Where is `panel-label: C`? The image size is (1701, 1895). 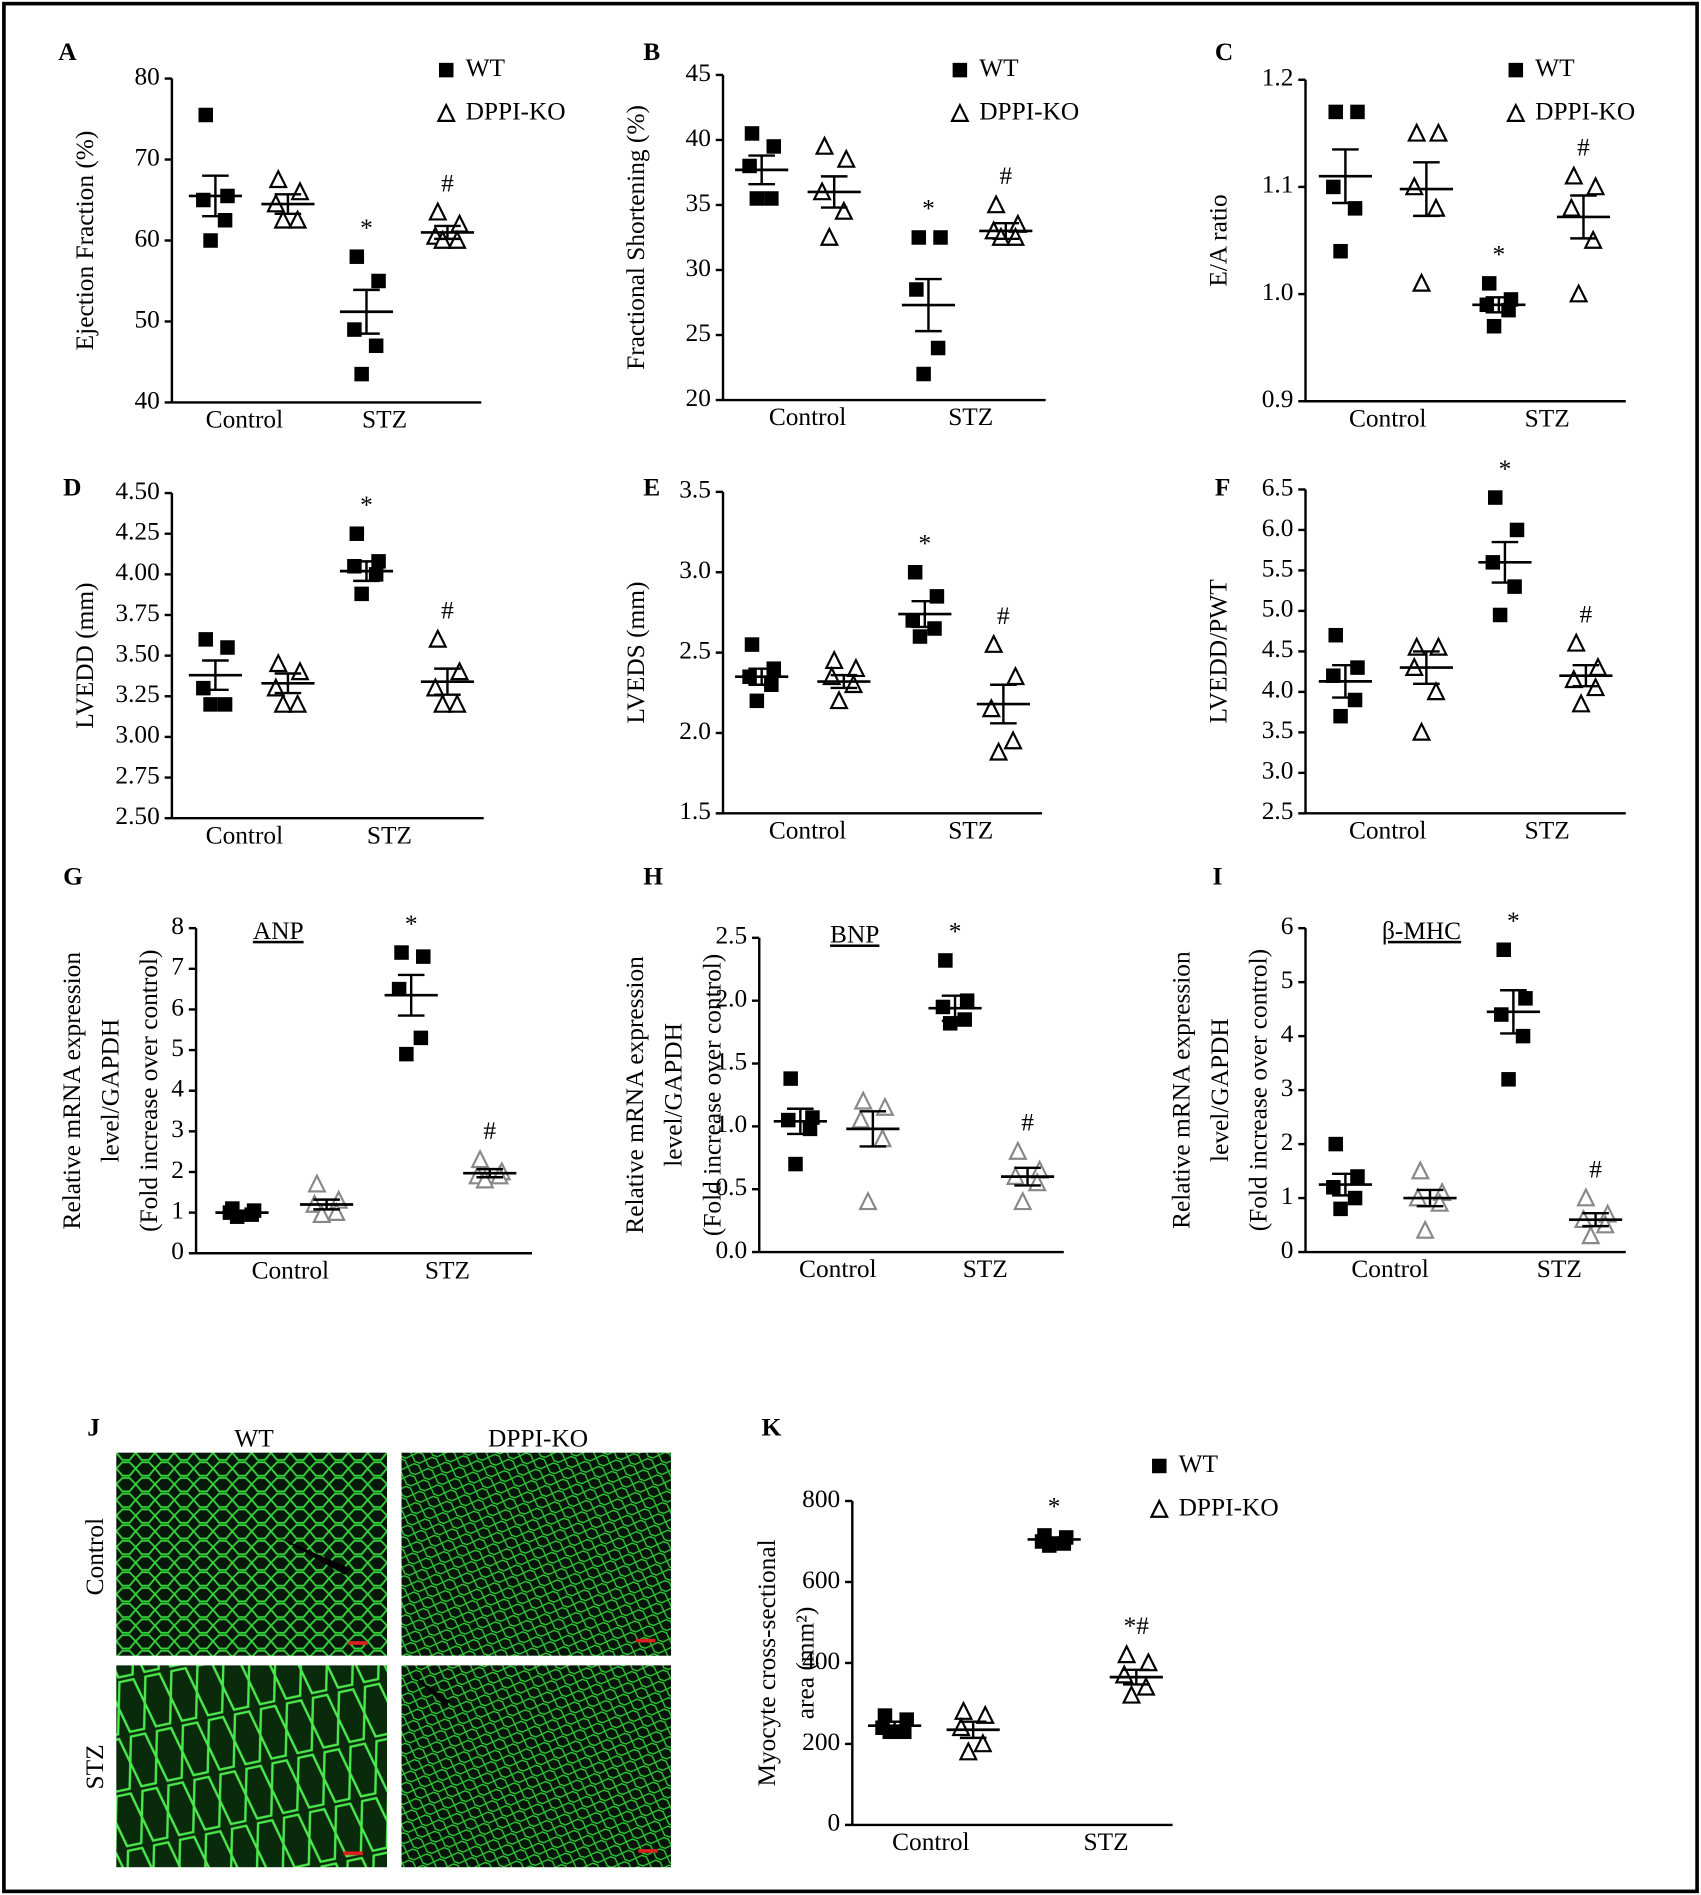
panel-label: C is located at coordinates (1224, 52).